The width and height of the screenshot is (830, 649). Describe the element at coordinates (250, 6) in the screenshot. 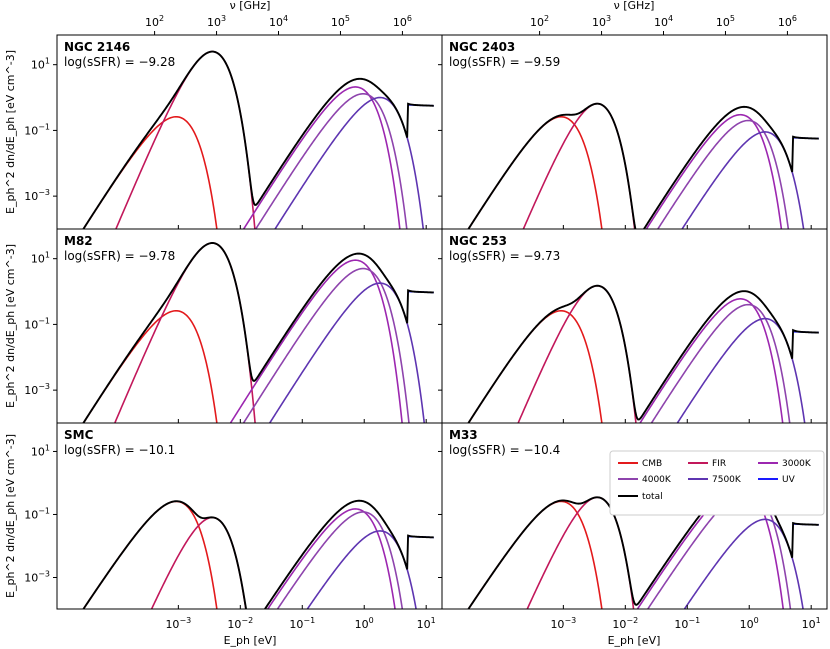

I see `top-axis-label-left: ν [GHz]` at that location.